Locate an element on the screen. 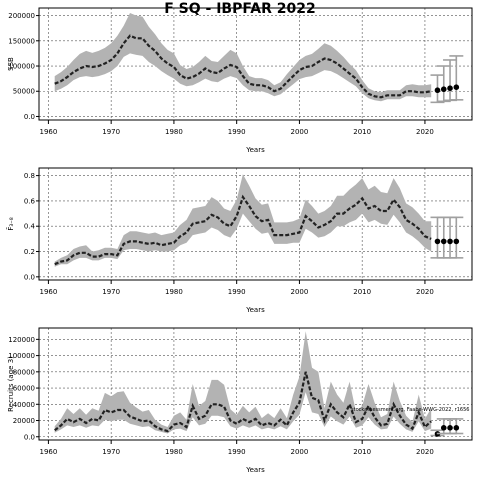  y-tick-label: 0.6 is located at coordinates (30, 201).